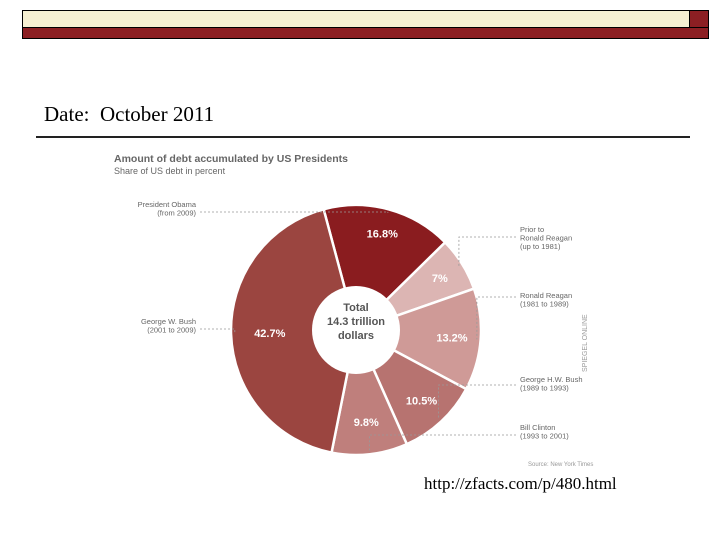 This screenshot has width=720, height=540. I want to click on slice-callout-1-line-2: (up to 1981), so click(540, 246).